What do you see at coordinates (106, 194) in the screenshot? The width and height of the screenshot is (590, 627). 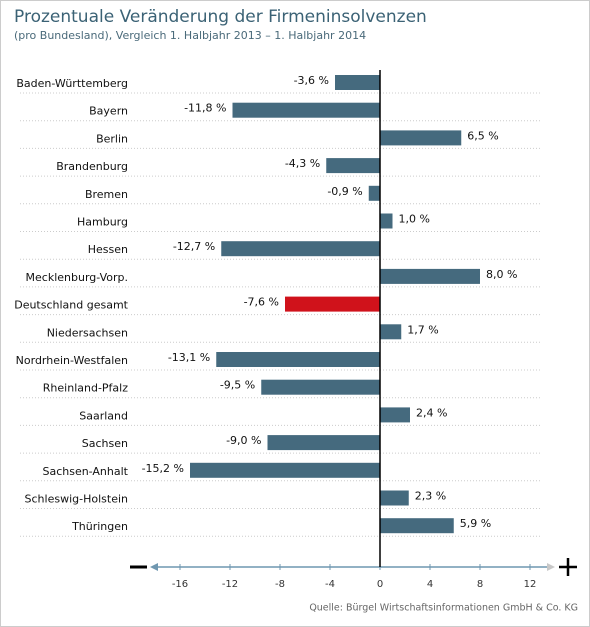 I see `y-tick-label: Bremen` at bounding box center [106, 194].